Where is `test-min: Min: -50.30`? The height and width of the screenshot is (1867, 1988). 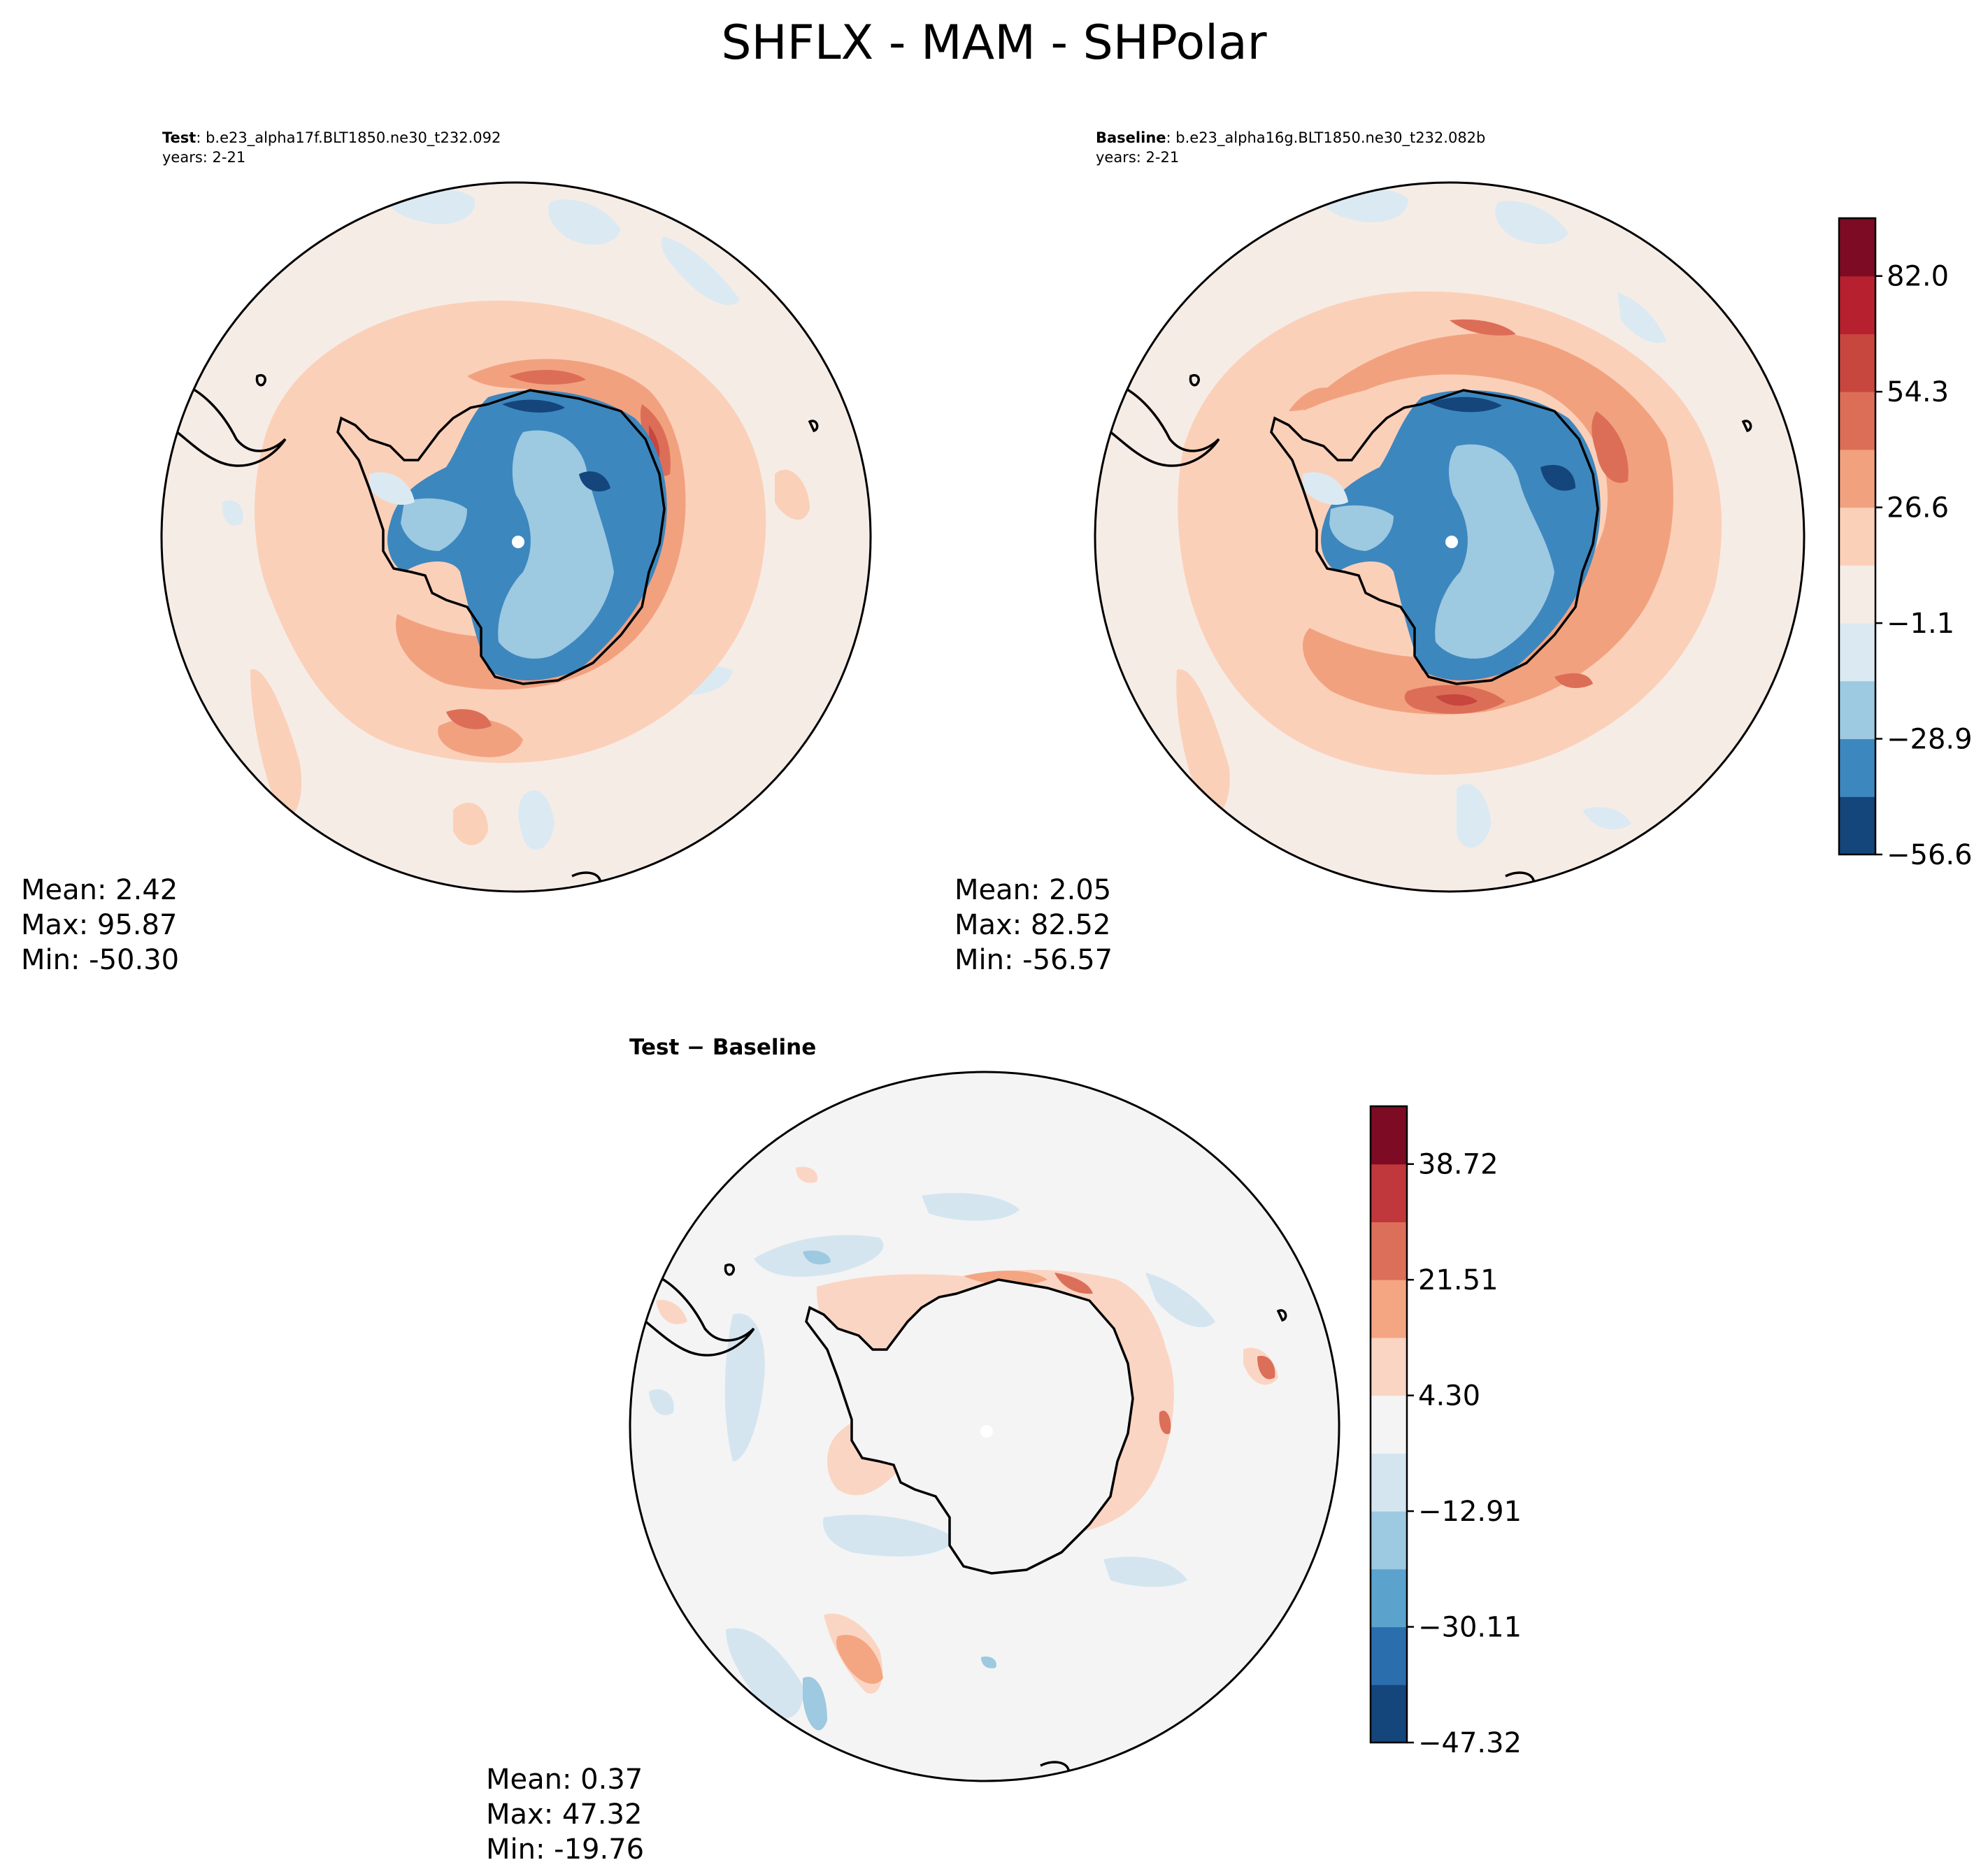 test-min: Min: -50.30 is located at coordinates (101, 960).